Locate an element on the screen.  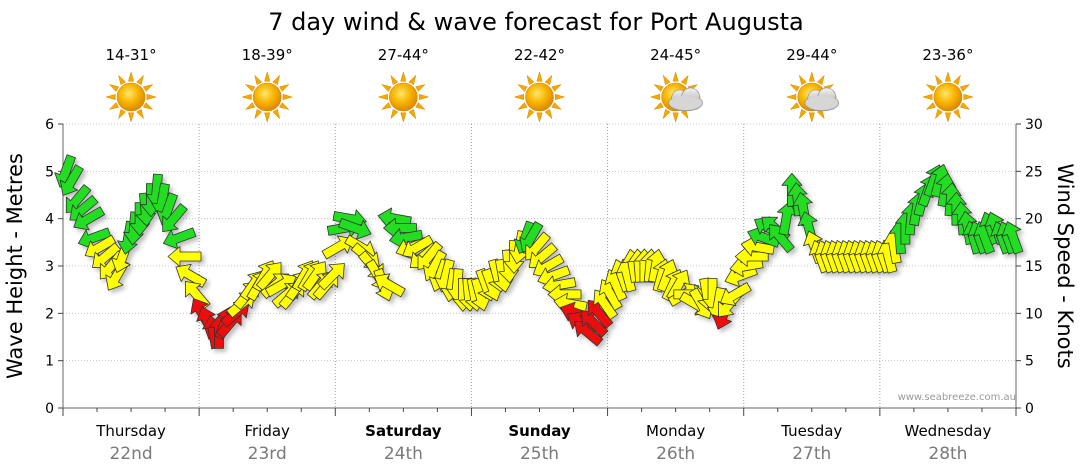
day-temperature: 29-44° is located at coordinates (811, 55).